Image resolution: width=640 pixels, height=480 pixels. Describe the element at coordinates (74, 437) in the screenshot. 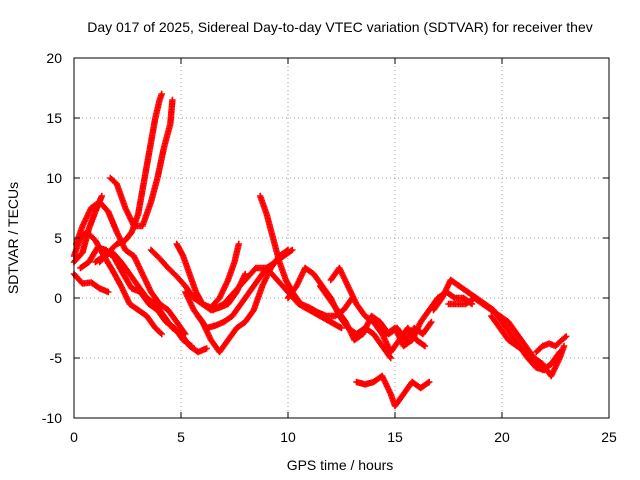

I see `x-tick-label: 0` at that location.